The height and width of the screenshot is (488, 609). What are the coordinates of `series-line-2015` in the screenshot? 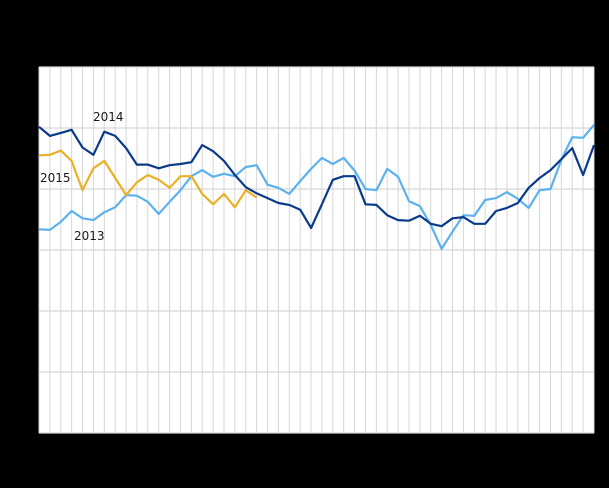 It's located at (148, 179).